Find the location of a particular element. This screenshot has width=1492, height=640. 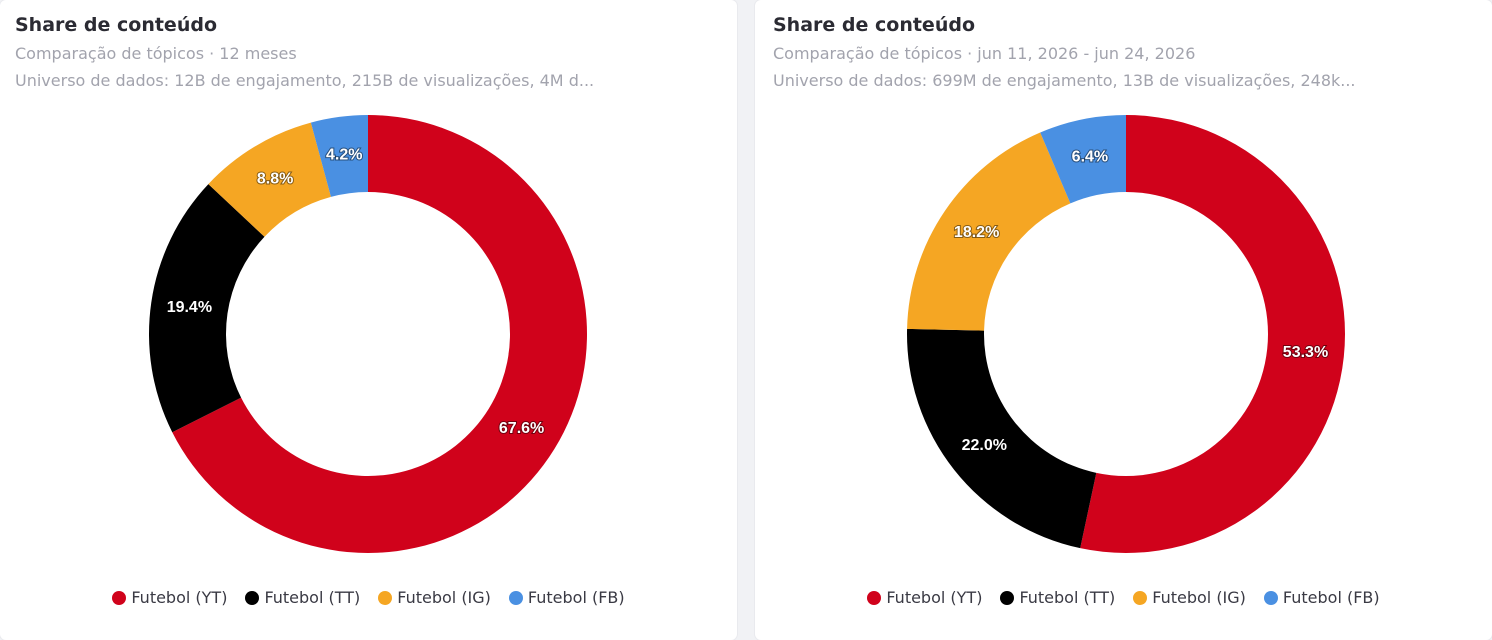

slice-data-label: 4.2% is located at coordinates (344, 154).